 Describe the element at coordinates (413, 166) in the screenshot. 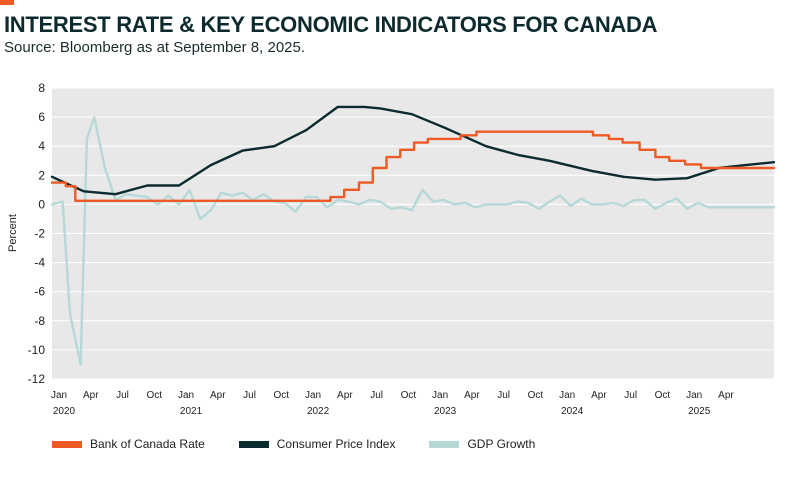

I see `series-line-bank-of-canada-rate` at that location.